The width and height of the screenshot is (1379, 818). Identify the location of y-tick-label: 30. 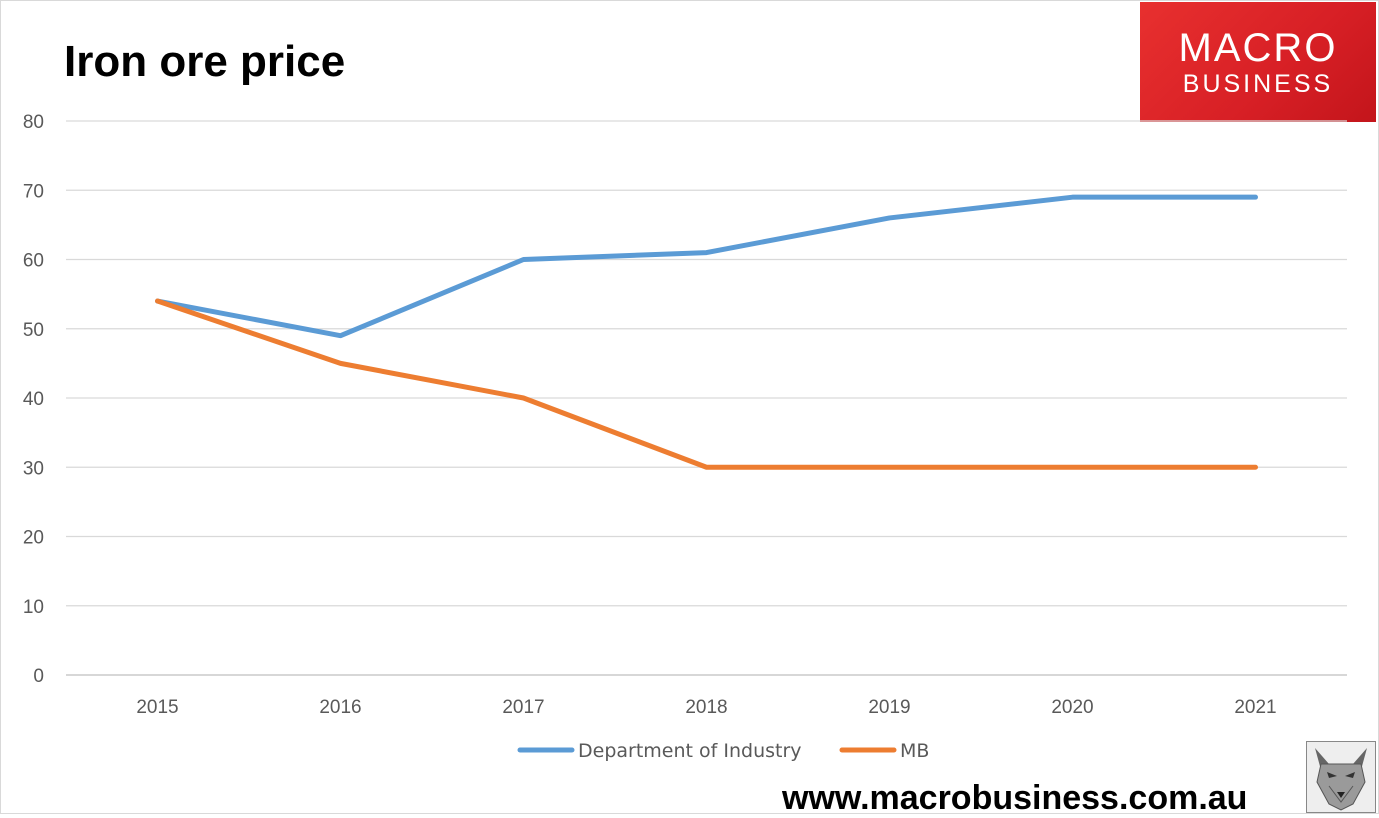
(33, 468).